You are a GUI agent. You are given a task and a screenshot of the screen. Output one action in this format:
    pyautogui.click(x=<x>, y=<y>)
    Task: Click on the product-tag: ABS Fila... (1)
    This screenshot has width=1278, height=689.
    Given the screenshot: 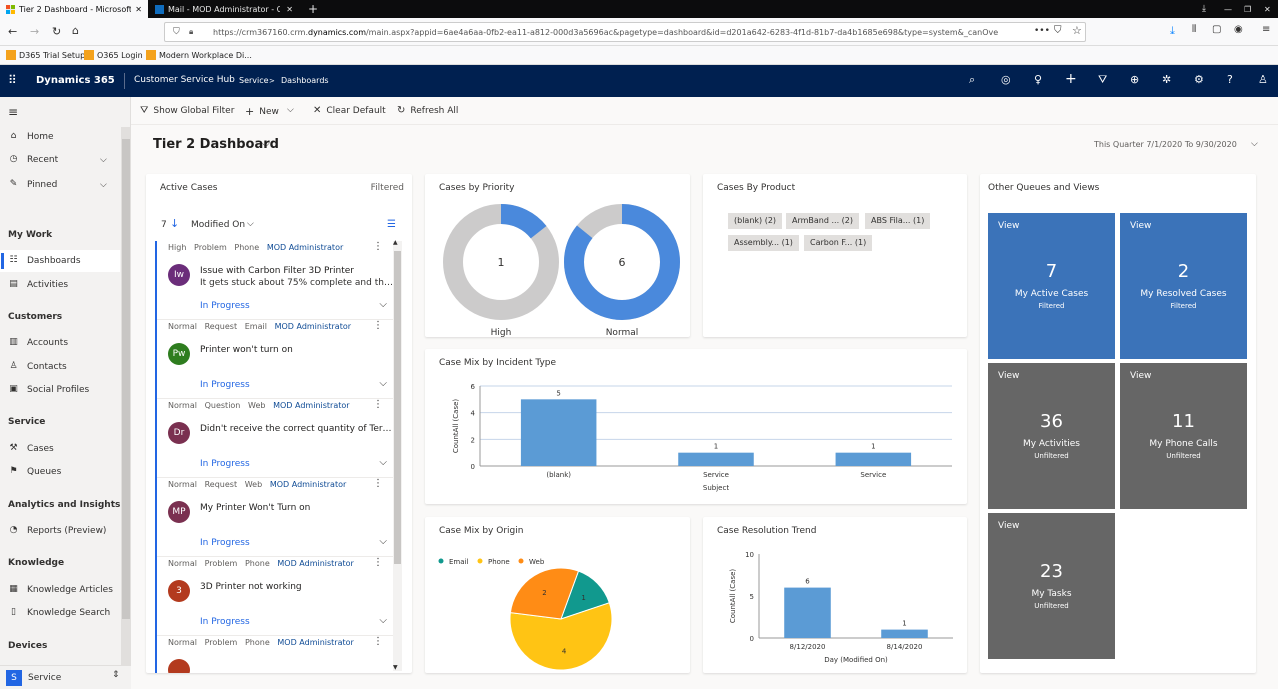 What is the action you would take?
    pyautogui.click(x=898, y=221)
    